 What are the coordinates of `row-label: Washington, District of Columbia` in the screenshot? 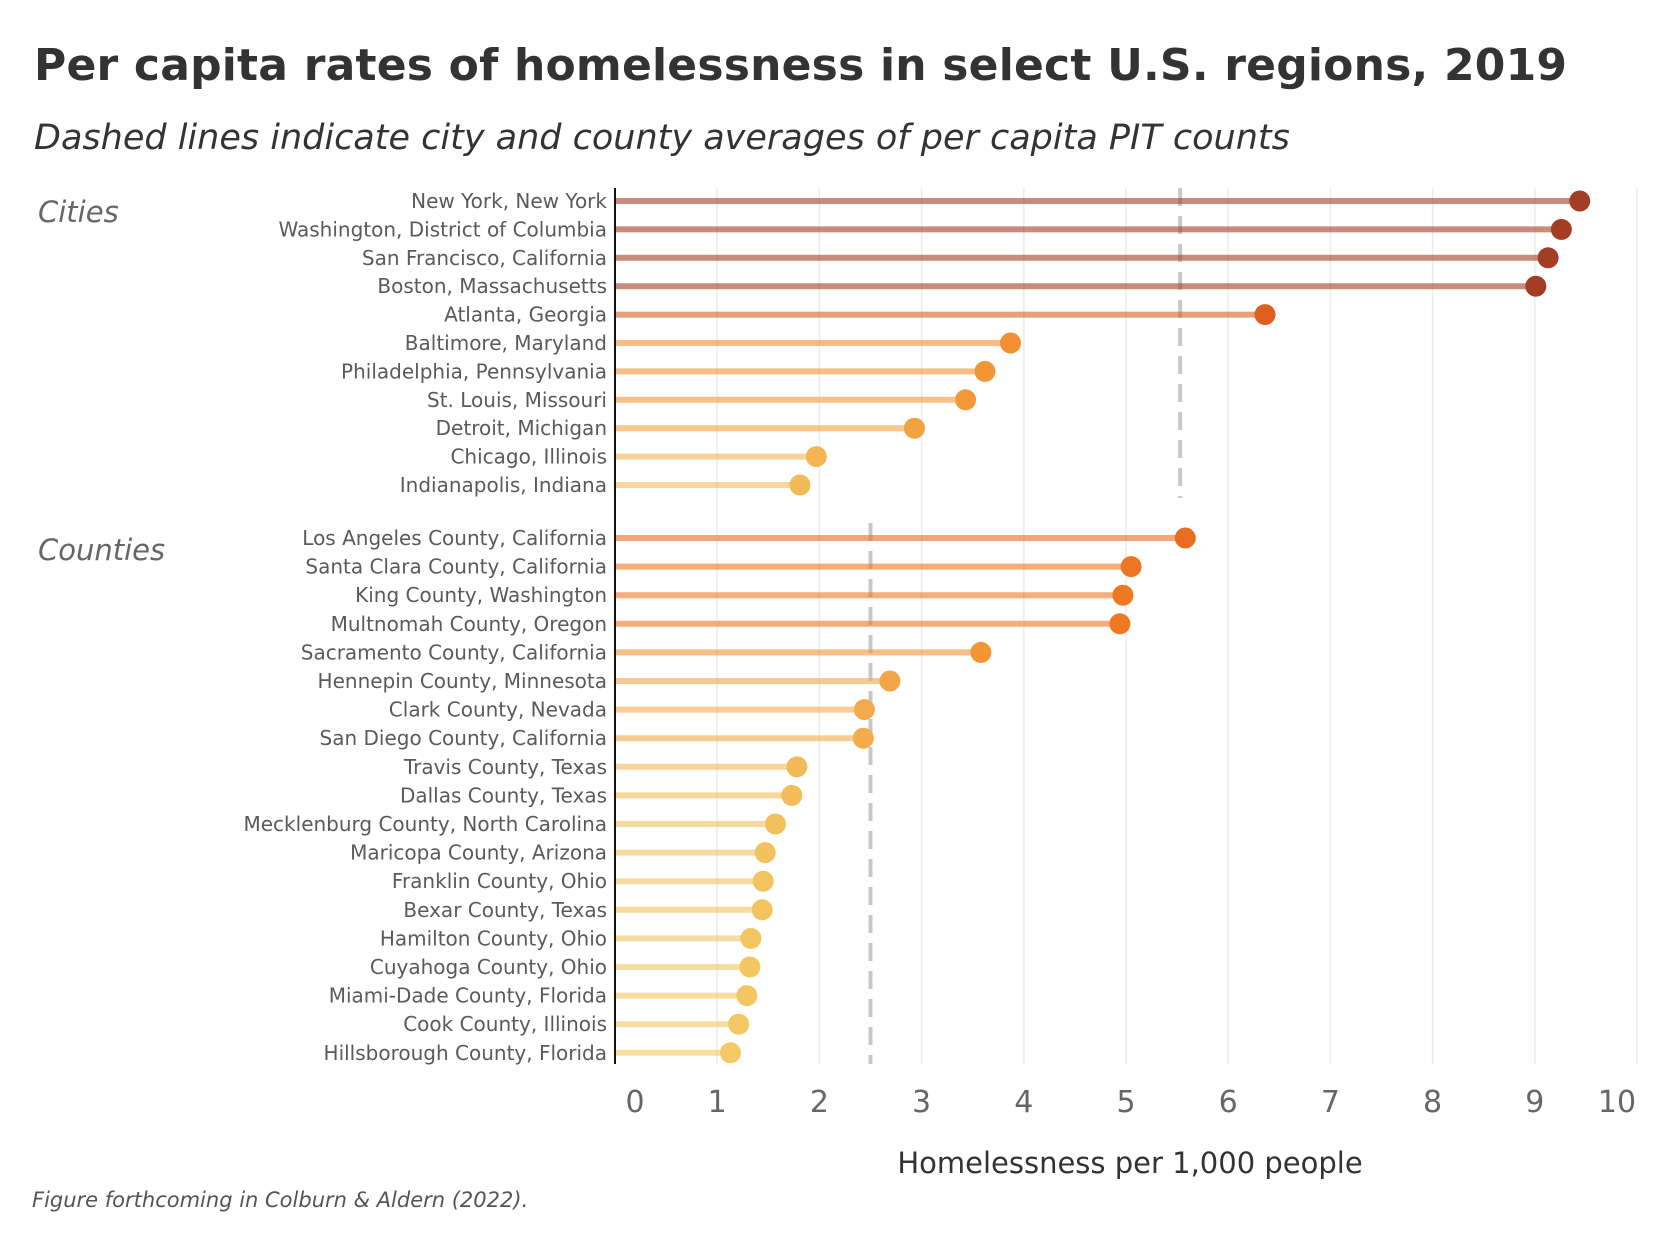 It's located at (443, 229).